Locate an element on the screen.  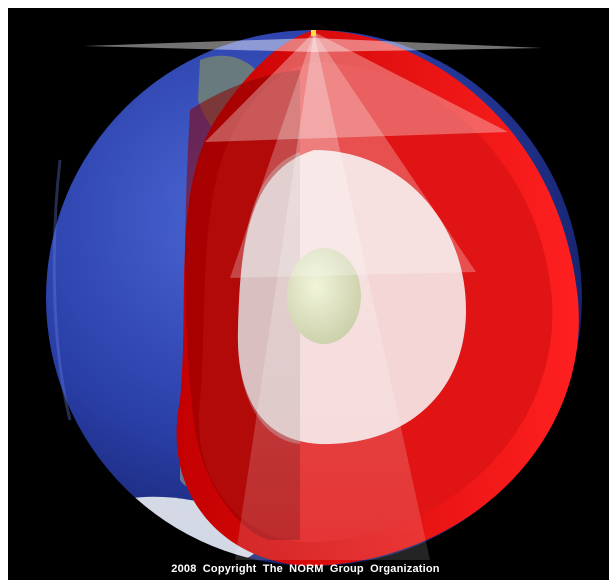
globe-rim-highlight is located at coordinates (62, 290).